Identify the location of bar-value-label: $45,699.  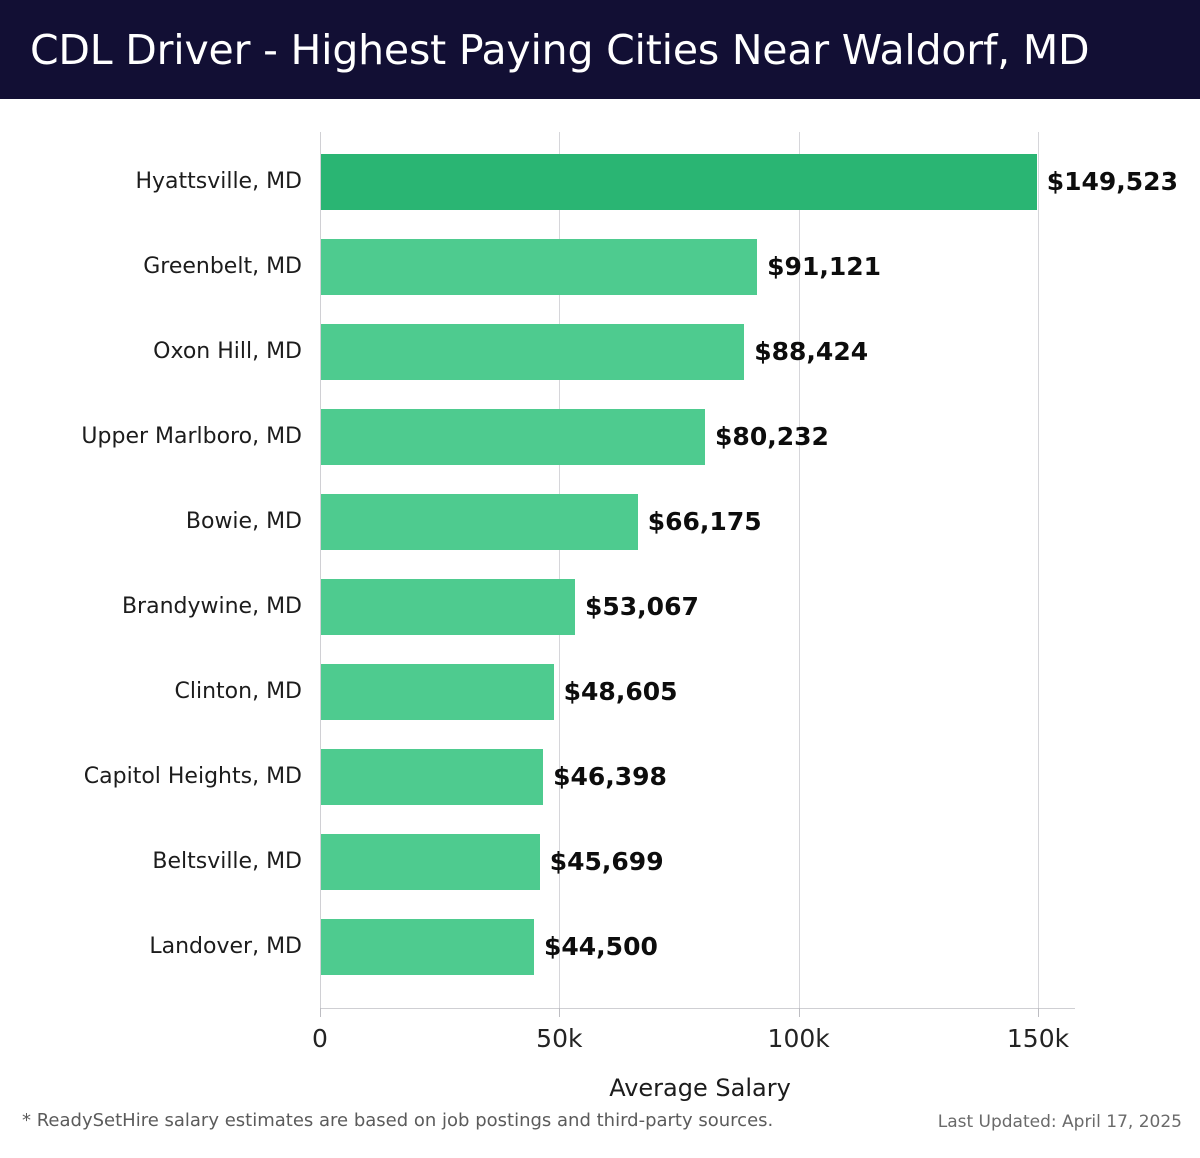
(606, 861).